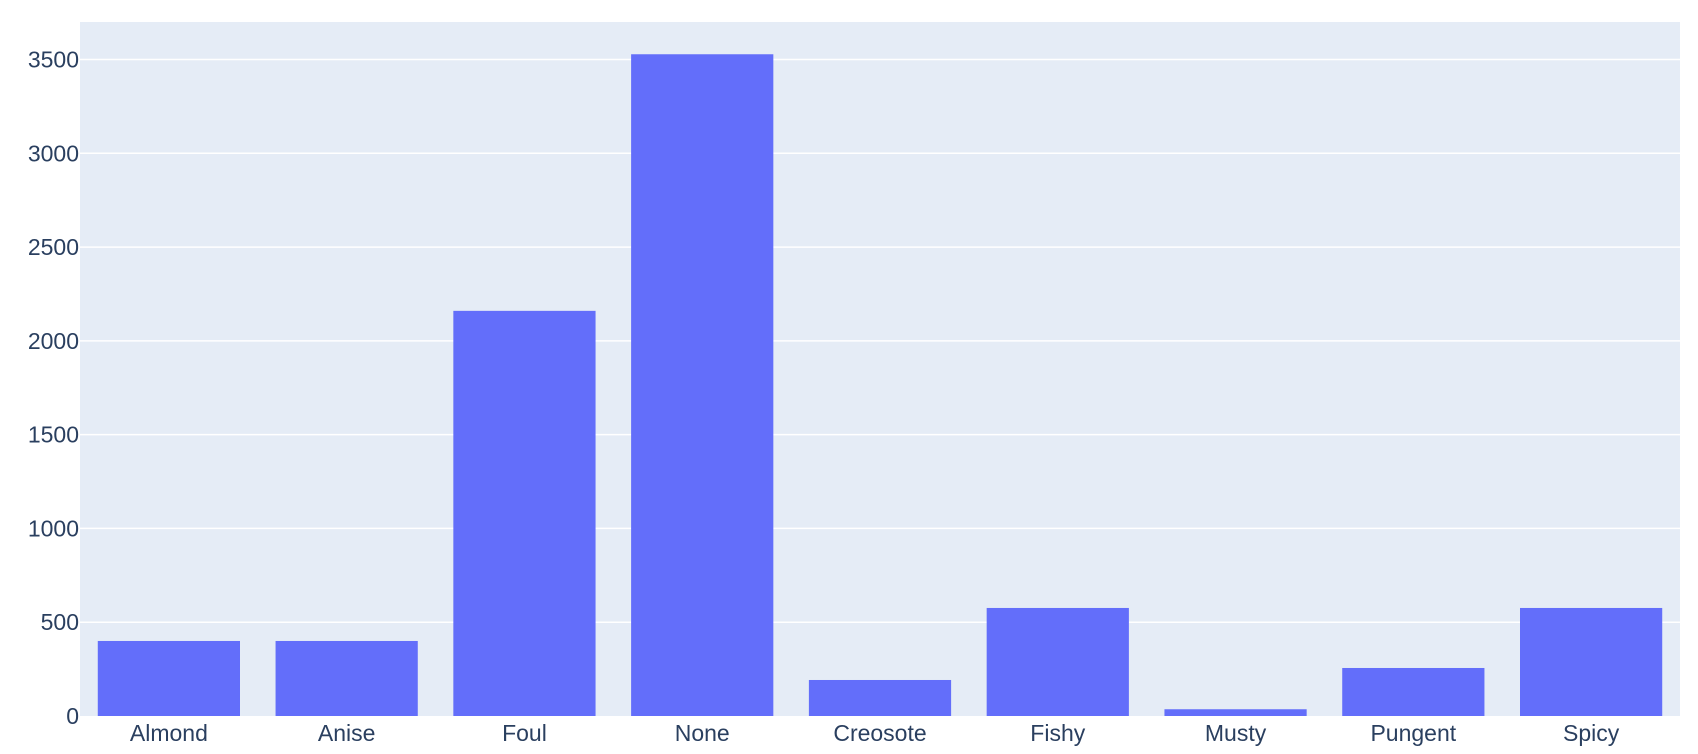 This screenshot has width=1698, height=754. What do you see at coordinates (1057, 661) in the screenshot?
I see `bar-fishy` at bounding box center [1057, 661].